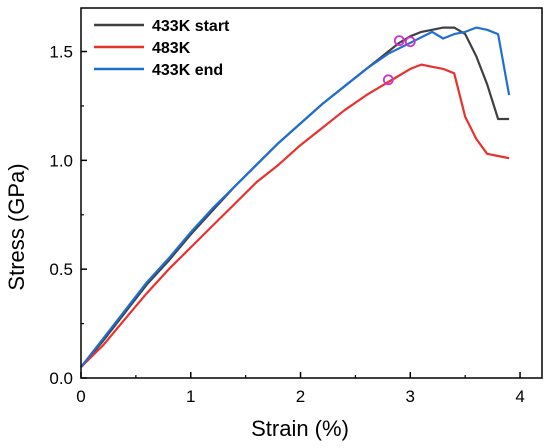 This screenshot has width=550, height=448. What do you see at coordinates (61, 160) in the screenshot?
I see `y-tick-label: 1.0` at bounding box center [61, 160].